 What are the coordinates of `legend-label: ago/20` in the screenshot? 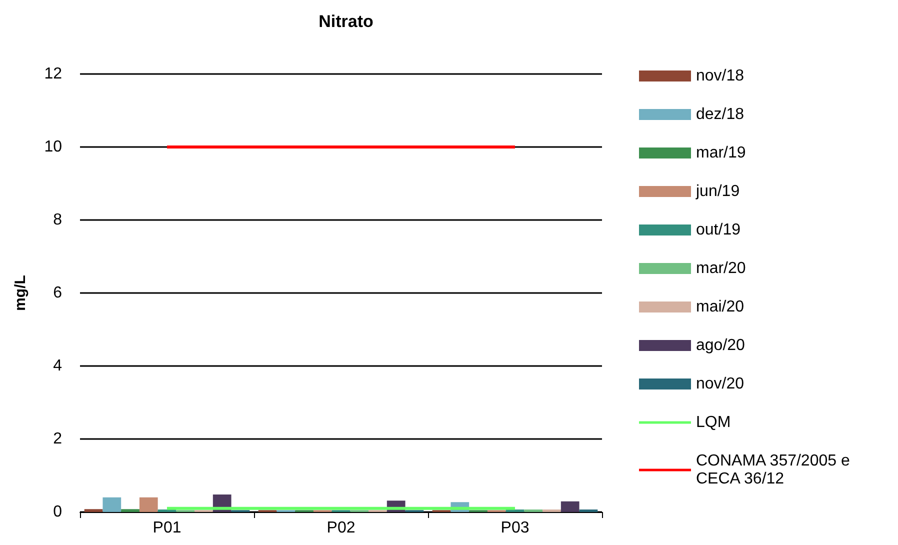 It's located at (721, 345).